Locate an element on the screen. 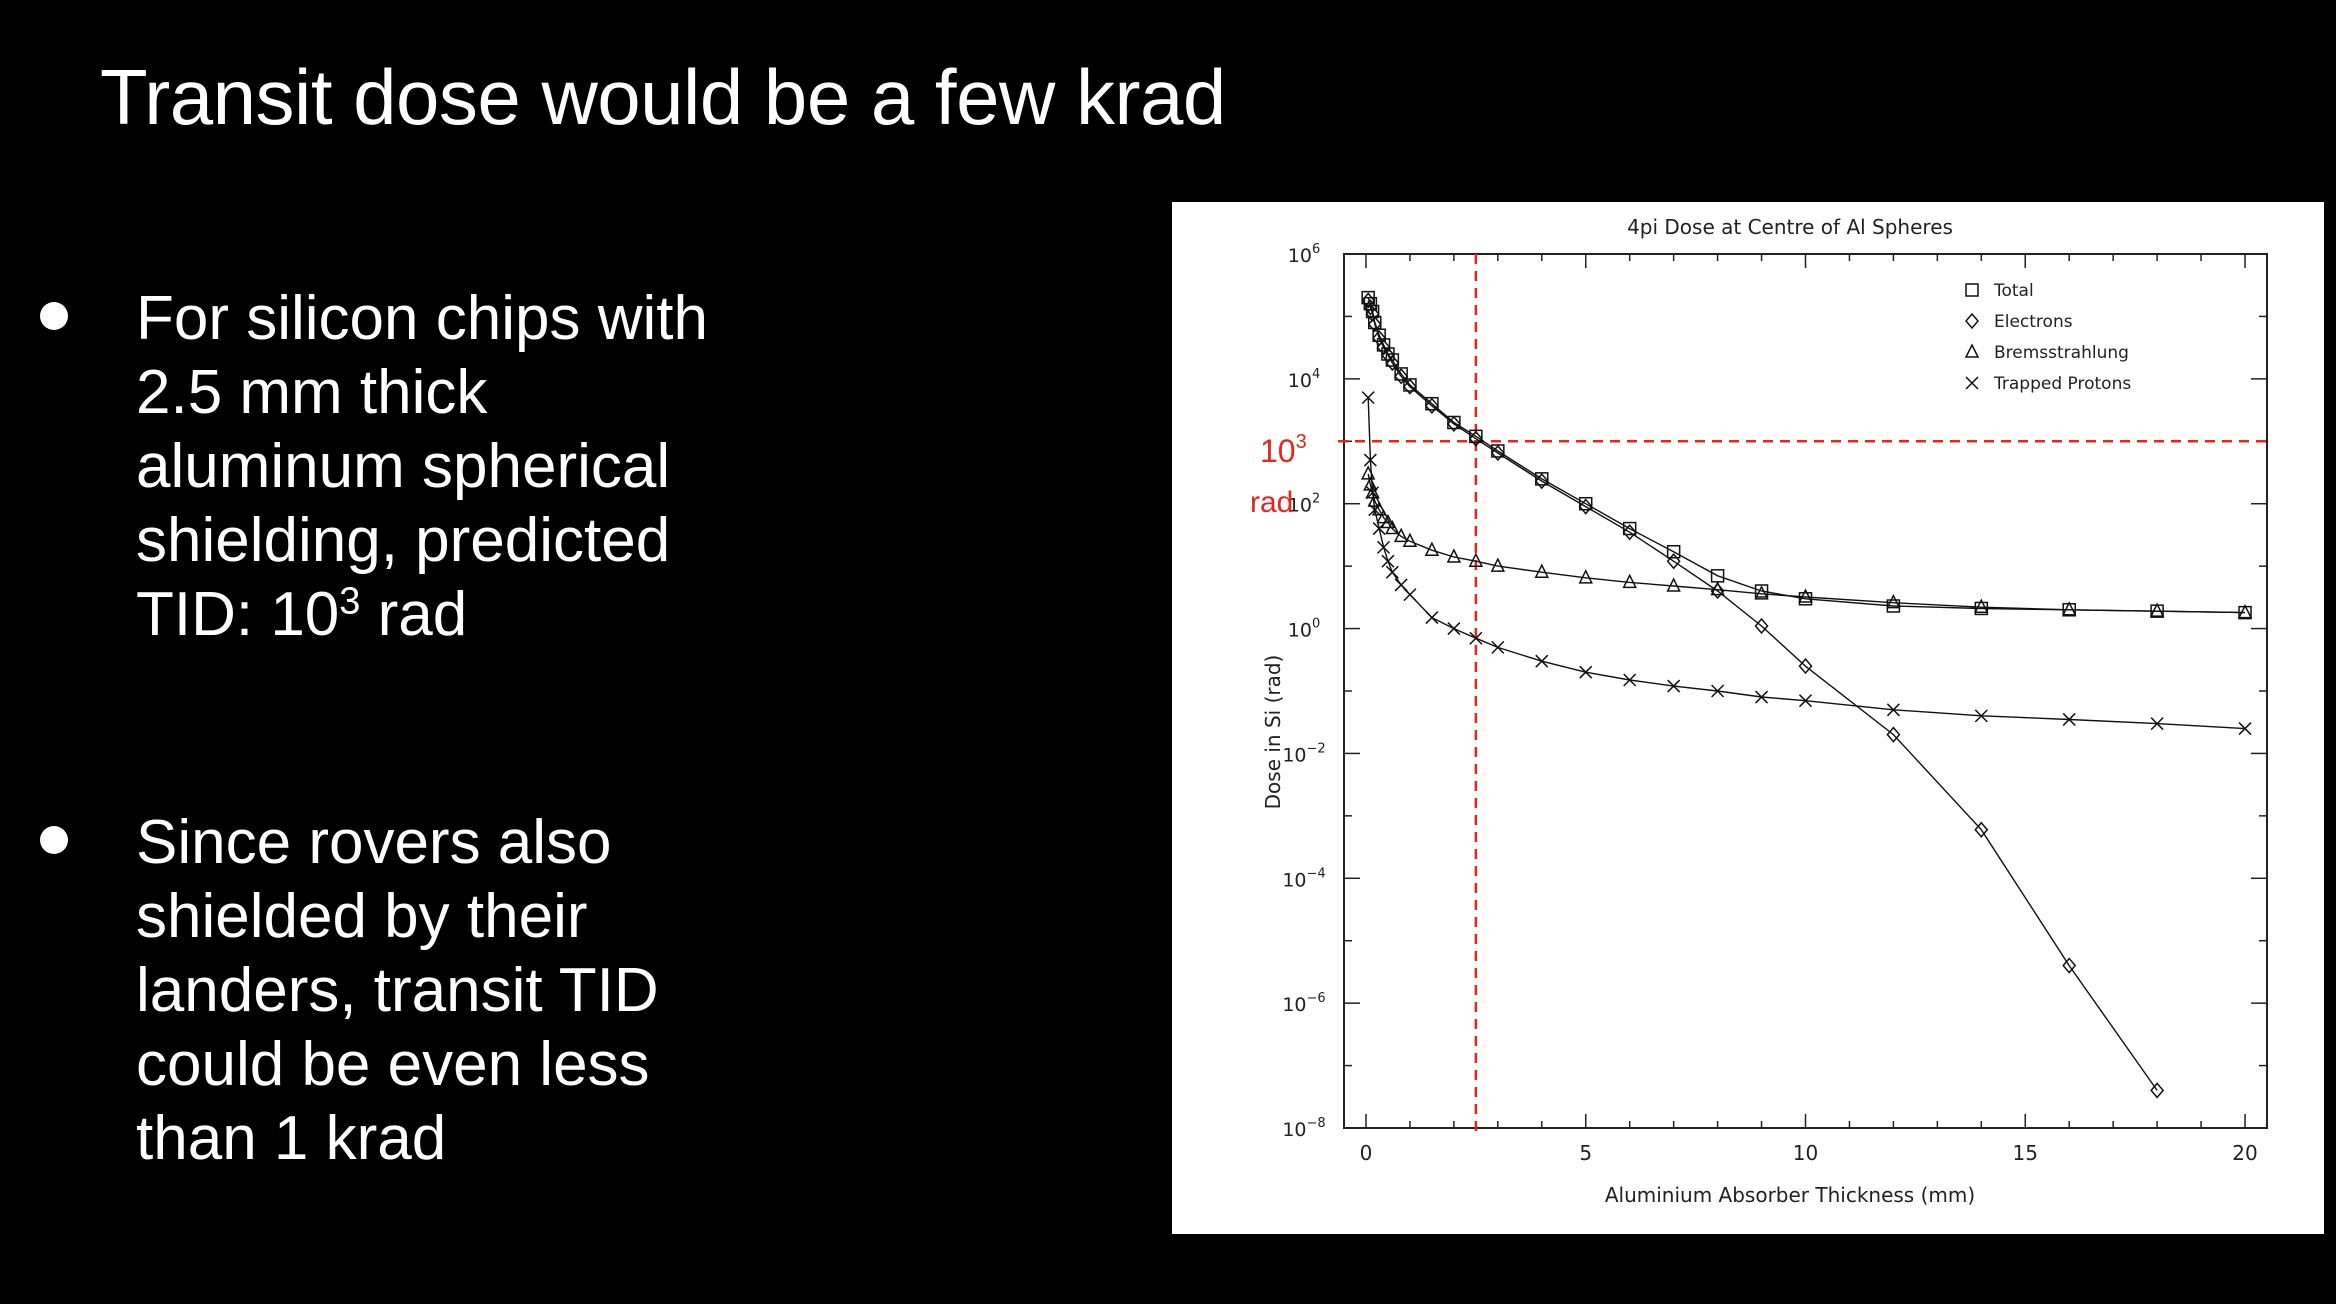 The image size is (2336, 1304). y-axis-label: Dose in Si (rad) is located at coordinates (1273, 732).